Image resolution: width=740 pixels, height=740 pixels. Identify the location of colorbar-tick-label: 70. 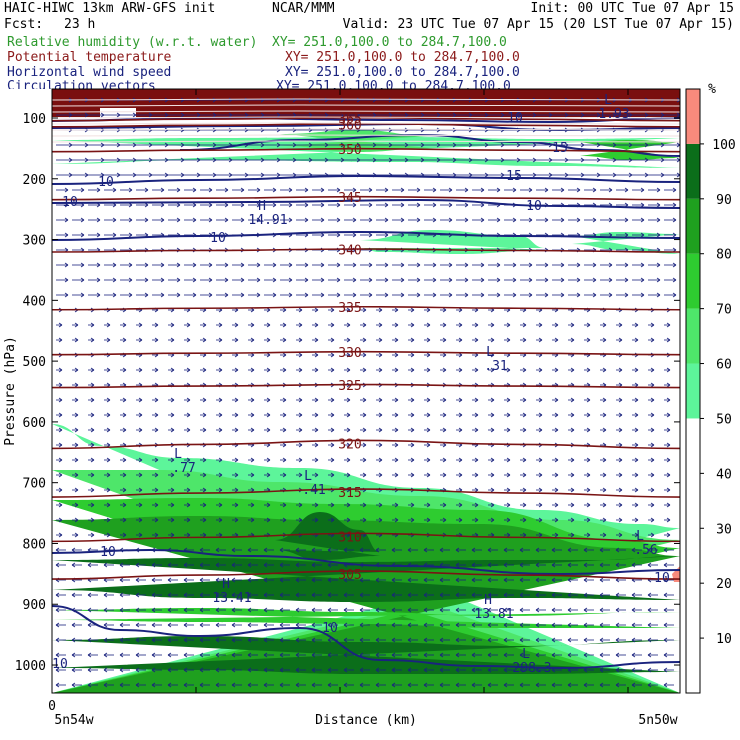
(724, 310).